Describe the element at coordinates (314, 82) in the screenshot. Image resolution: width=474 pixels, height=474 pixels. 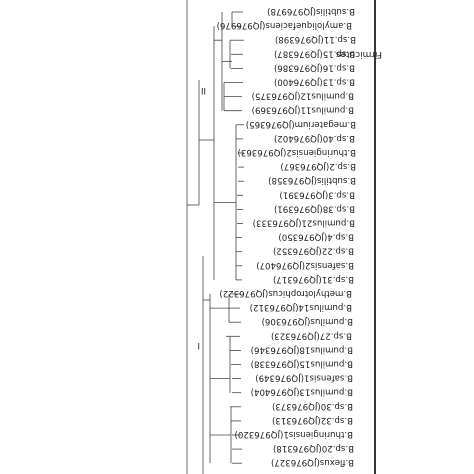
I see `leaf-label: B.sp.13(JQ976400)` at that location.